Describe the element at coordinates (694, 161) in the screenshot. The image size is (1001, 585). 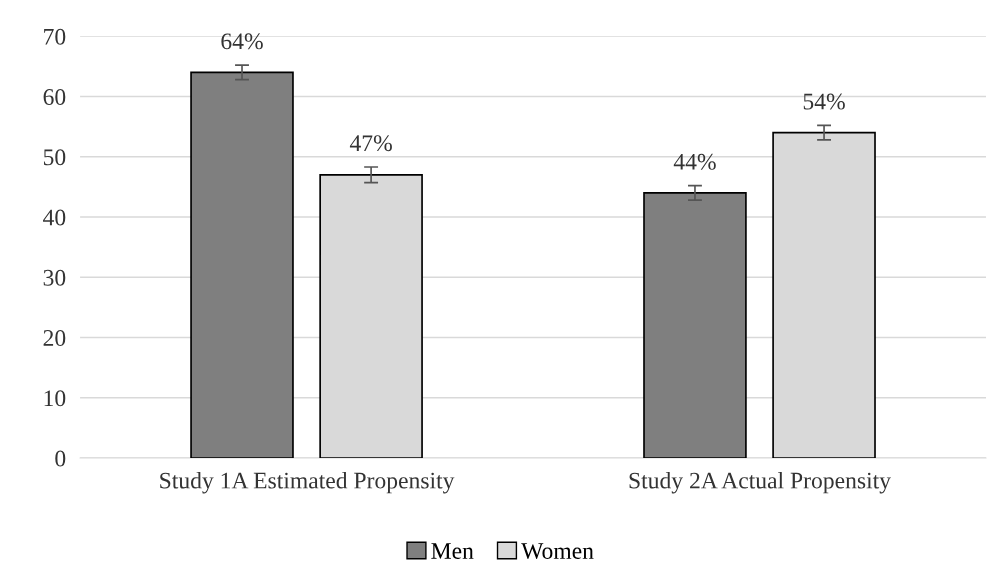
I see `data-label: 44%` at that location.